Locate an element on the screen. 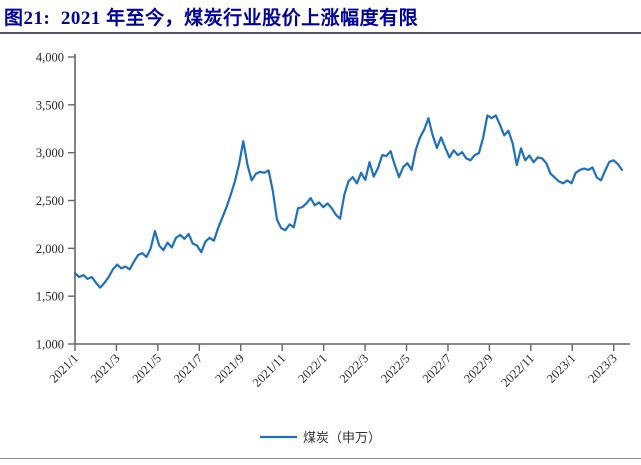 This screenshot has width=641, height=465. x-tick-label: 2021/5 is located at coordinates (147, 368).